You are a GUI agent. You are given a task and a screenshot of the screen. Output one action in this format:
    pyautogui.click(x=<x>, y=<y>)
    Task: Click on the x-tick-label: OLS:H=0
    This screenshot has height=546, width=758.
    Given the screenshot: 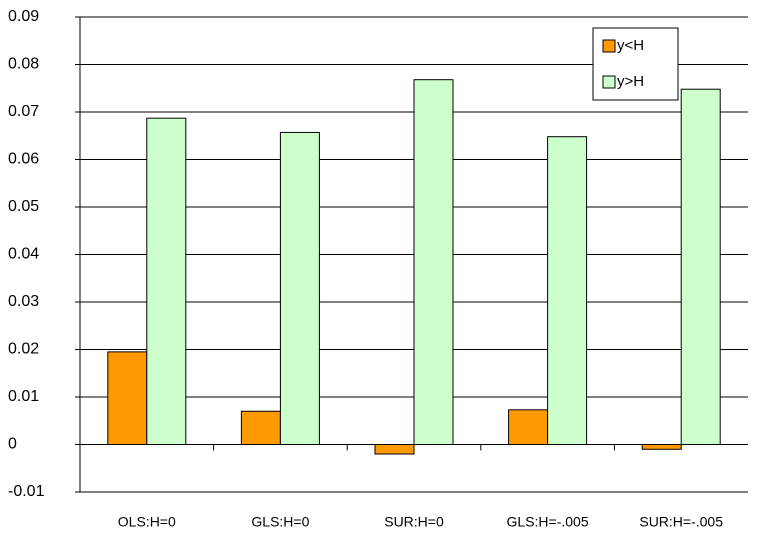 What is the action you would take?
    pyautogui.click(x=147, y=522)
    